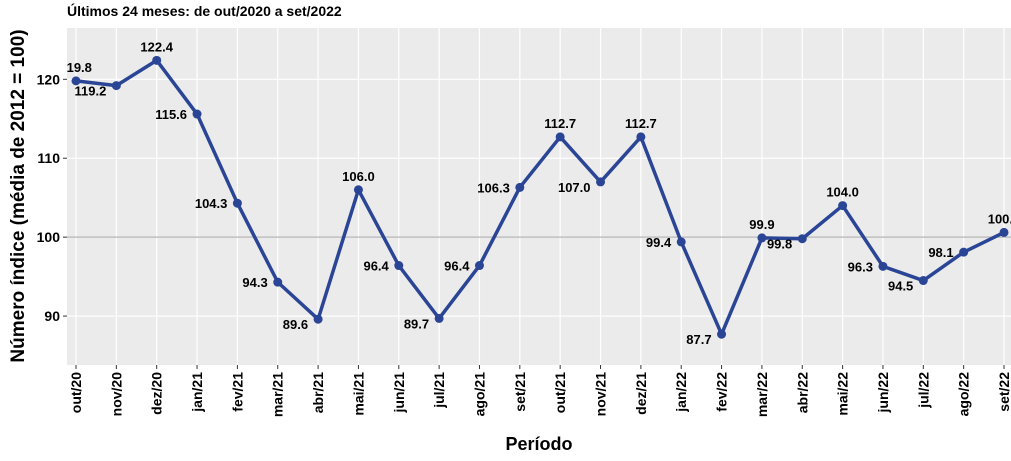  I want to click on data-label: 99.9, so click(761, 224).